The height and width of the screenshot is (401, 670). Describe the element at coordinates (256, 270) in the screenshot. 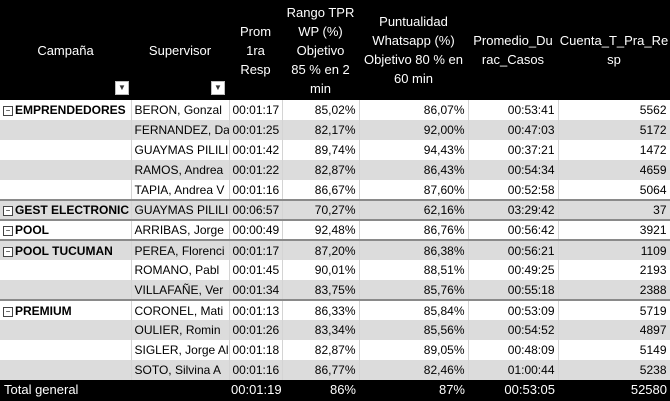

I see `prom-1ra-resp-cell: 00:01:45` at that location.